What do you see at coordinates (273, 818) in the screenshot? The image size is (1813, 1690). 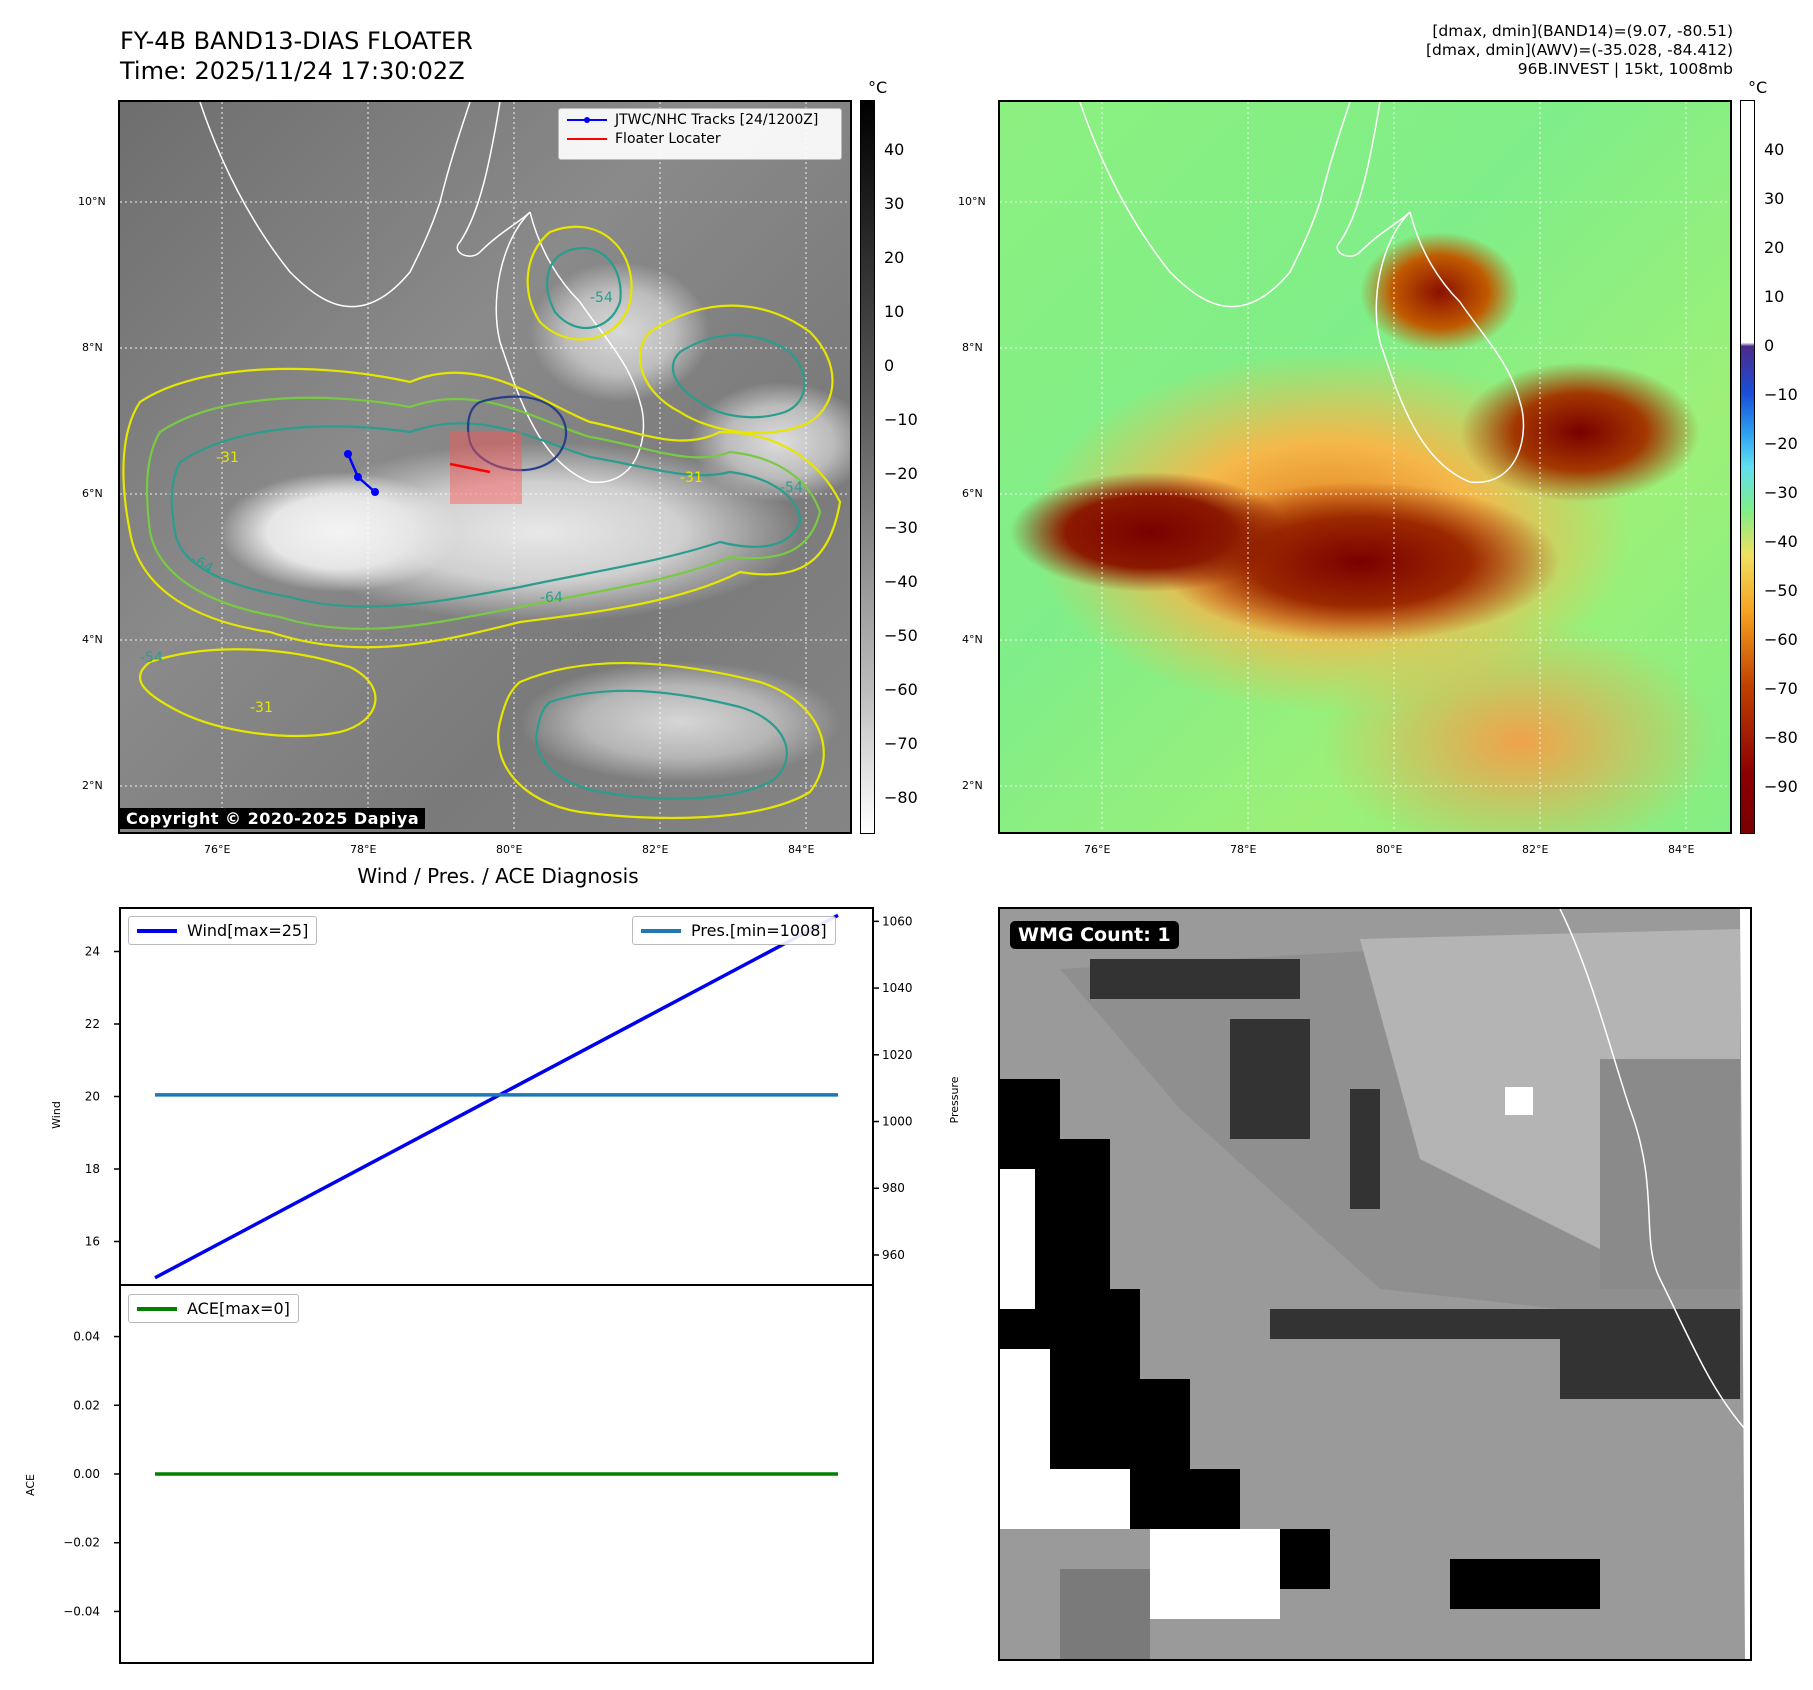 I see `copyright-badge: Copyright © 2020-2025 Dapiya` at bounding box center [273, 818].